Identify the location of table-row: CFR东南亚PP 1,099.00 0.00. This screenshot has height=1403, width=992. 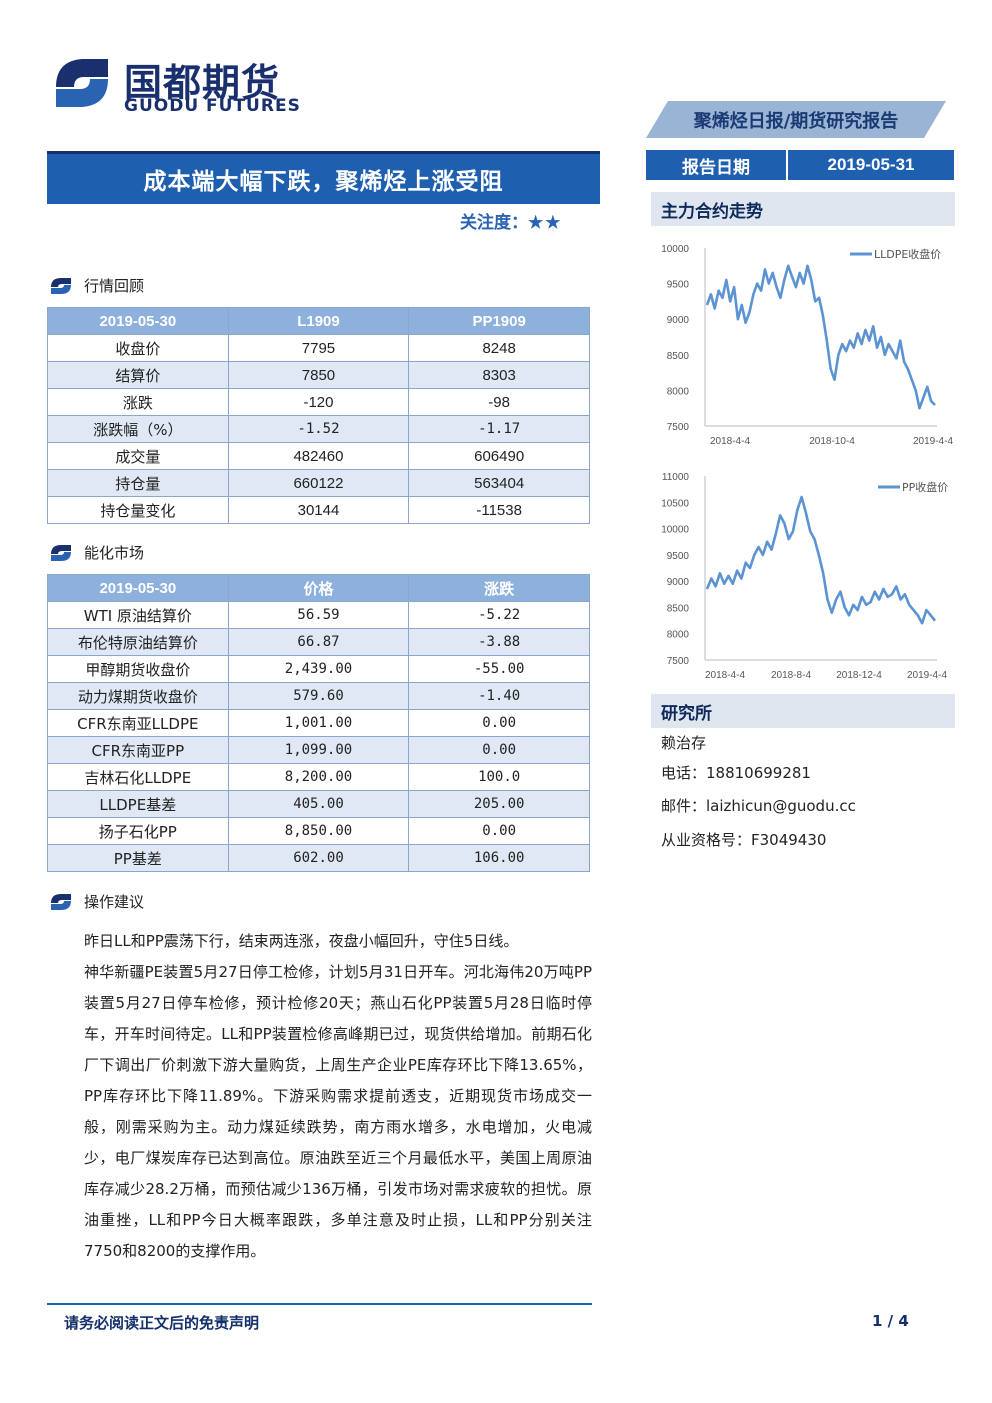
(318, 750).